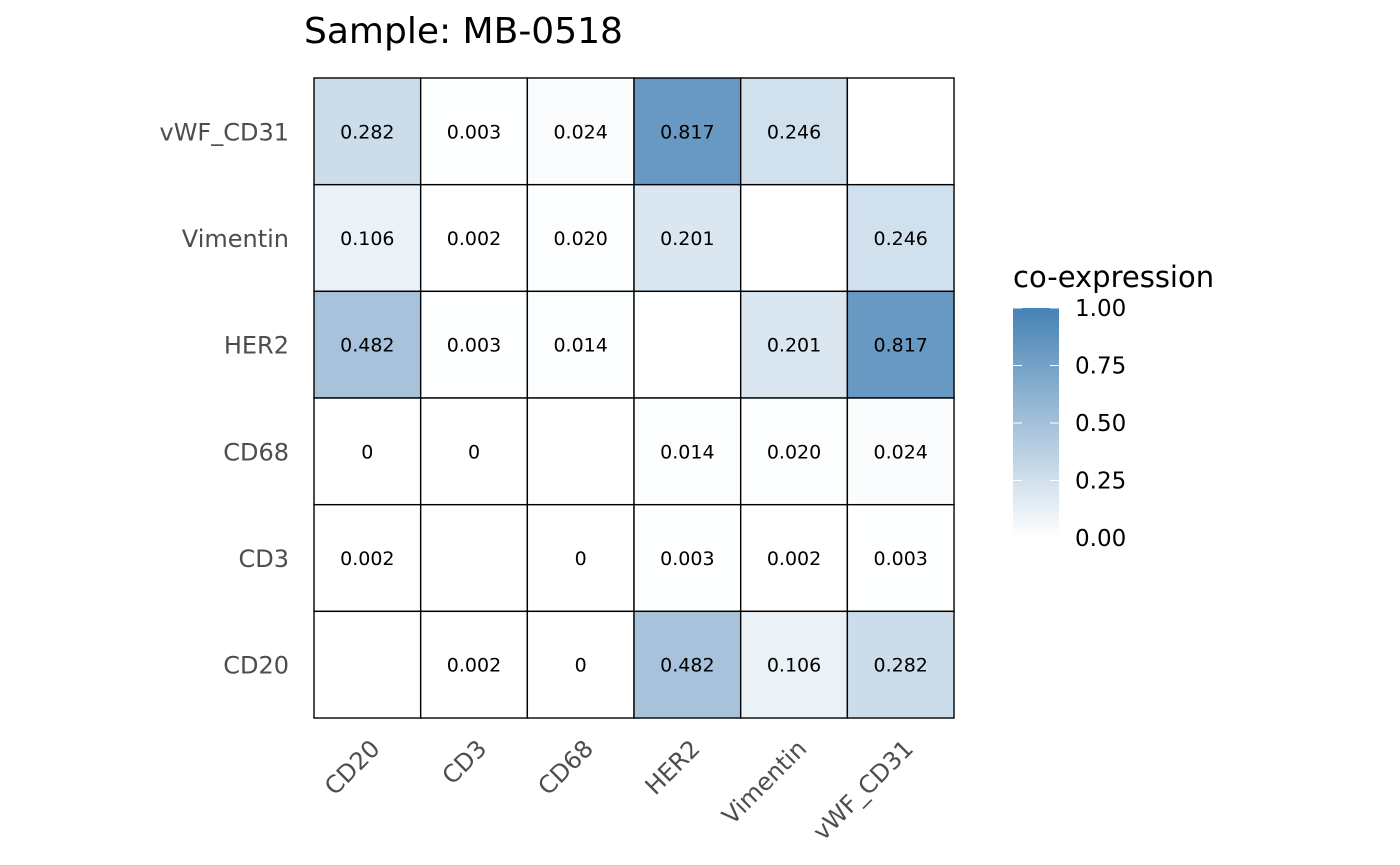 This screenshot has height=865, width=1400. I want to click on color-legend: co-expression 1.00 0.75 0.50 0.25 0.00, so click(1113, 406).